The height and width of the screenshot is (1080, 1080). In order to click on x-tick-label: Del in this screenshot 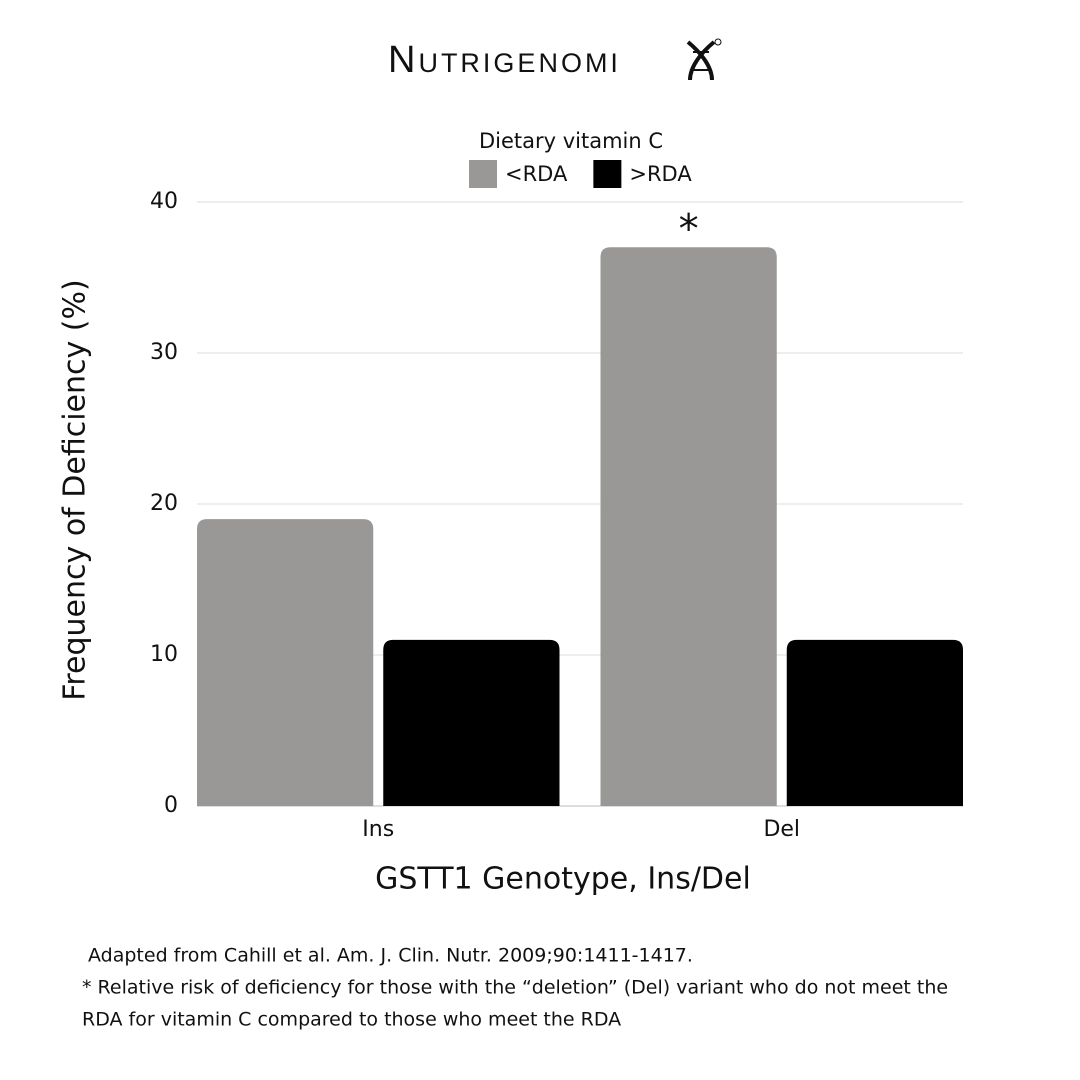, I will do `click(781, 829)`.